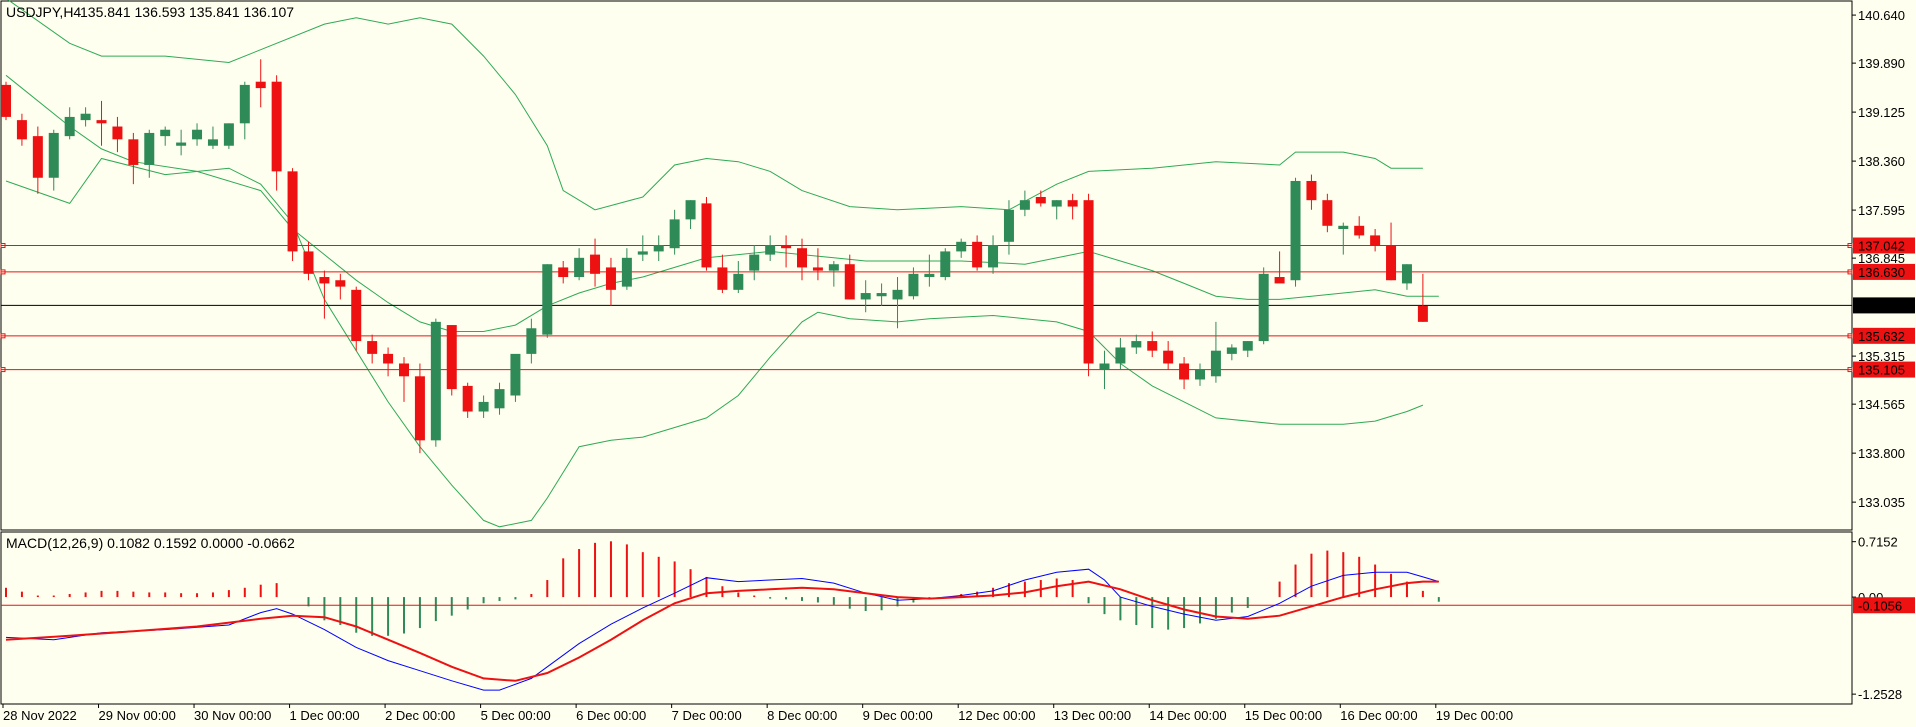 The image size is (1916, 727). Describe the element at coordinates (40, 715) in the screenshot. I see `time-tick-label: 28 Nov 2022` at that location.